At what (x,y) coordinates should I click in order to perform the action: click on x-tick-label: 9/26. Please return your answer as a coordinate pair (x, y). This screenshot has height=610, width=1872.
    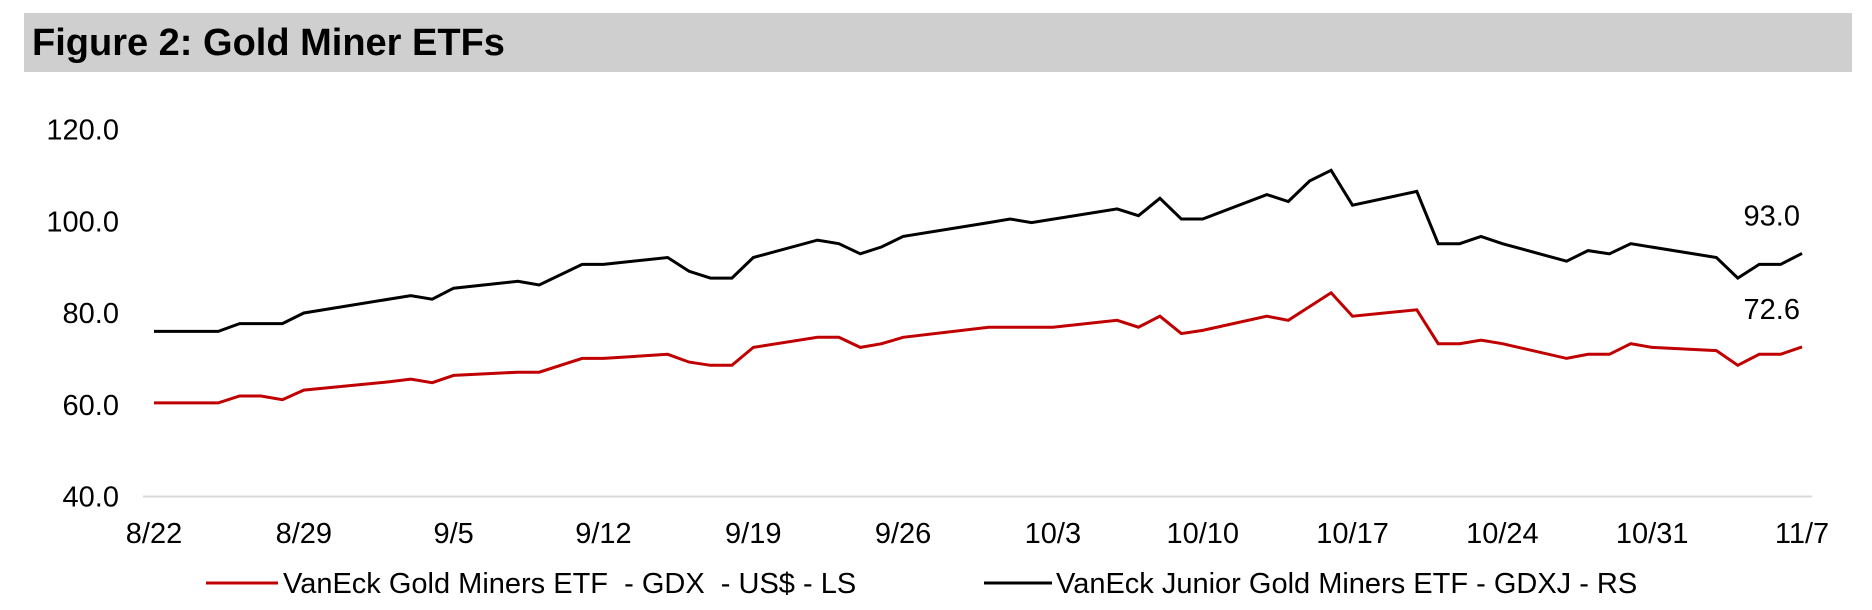
    Looking at the image, I should click on (903, 534).